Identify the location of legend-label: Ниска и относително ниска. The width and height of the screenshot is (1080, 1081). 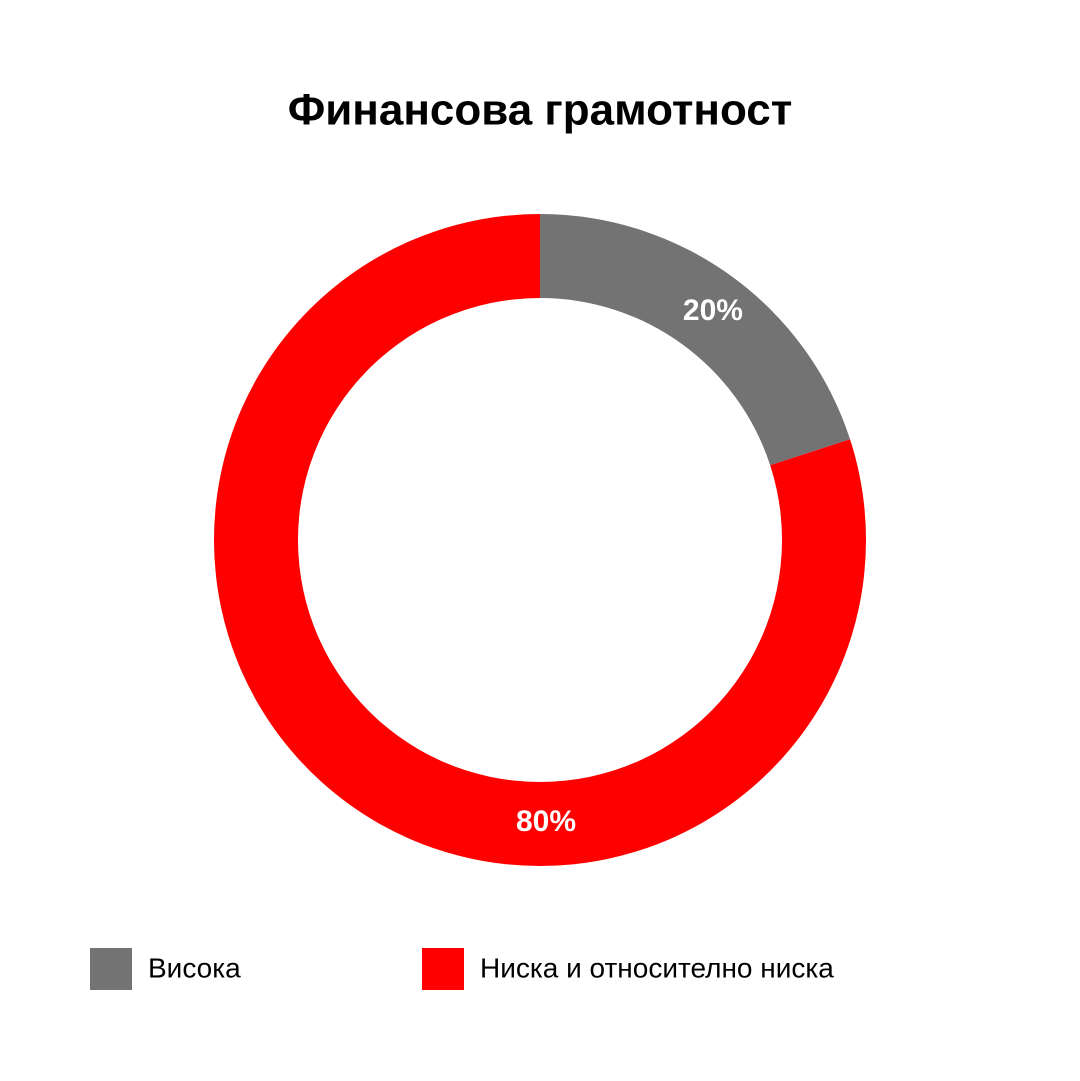
(657, 967).